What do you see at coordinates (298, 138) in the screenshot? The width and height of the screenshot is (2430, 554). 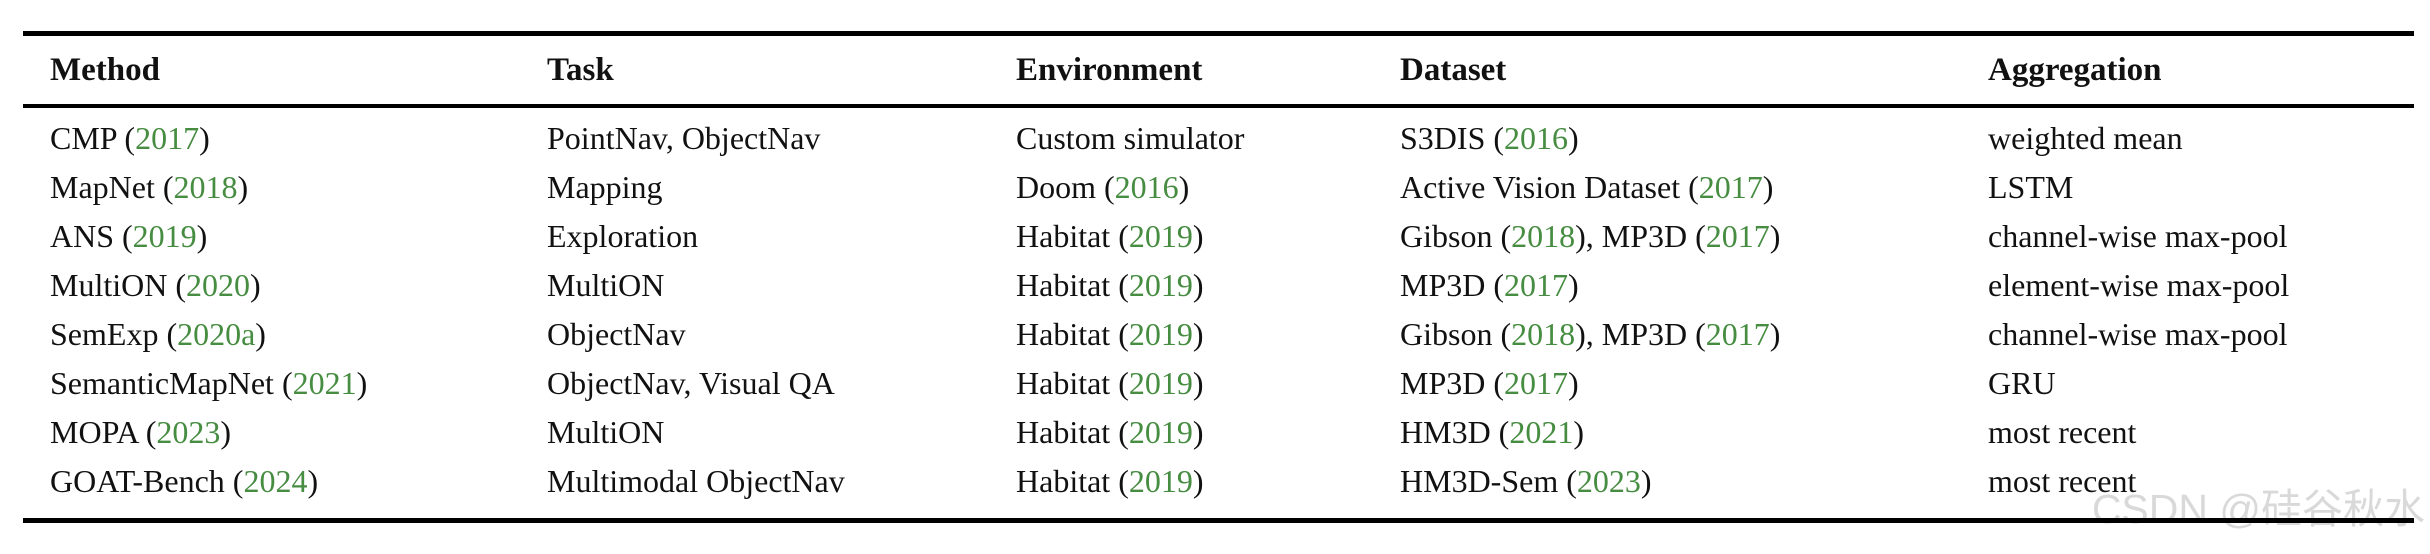 I see `table-cell-method: CMP (2017)` at bounding box center [298, 138].